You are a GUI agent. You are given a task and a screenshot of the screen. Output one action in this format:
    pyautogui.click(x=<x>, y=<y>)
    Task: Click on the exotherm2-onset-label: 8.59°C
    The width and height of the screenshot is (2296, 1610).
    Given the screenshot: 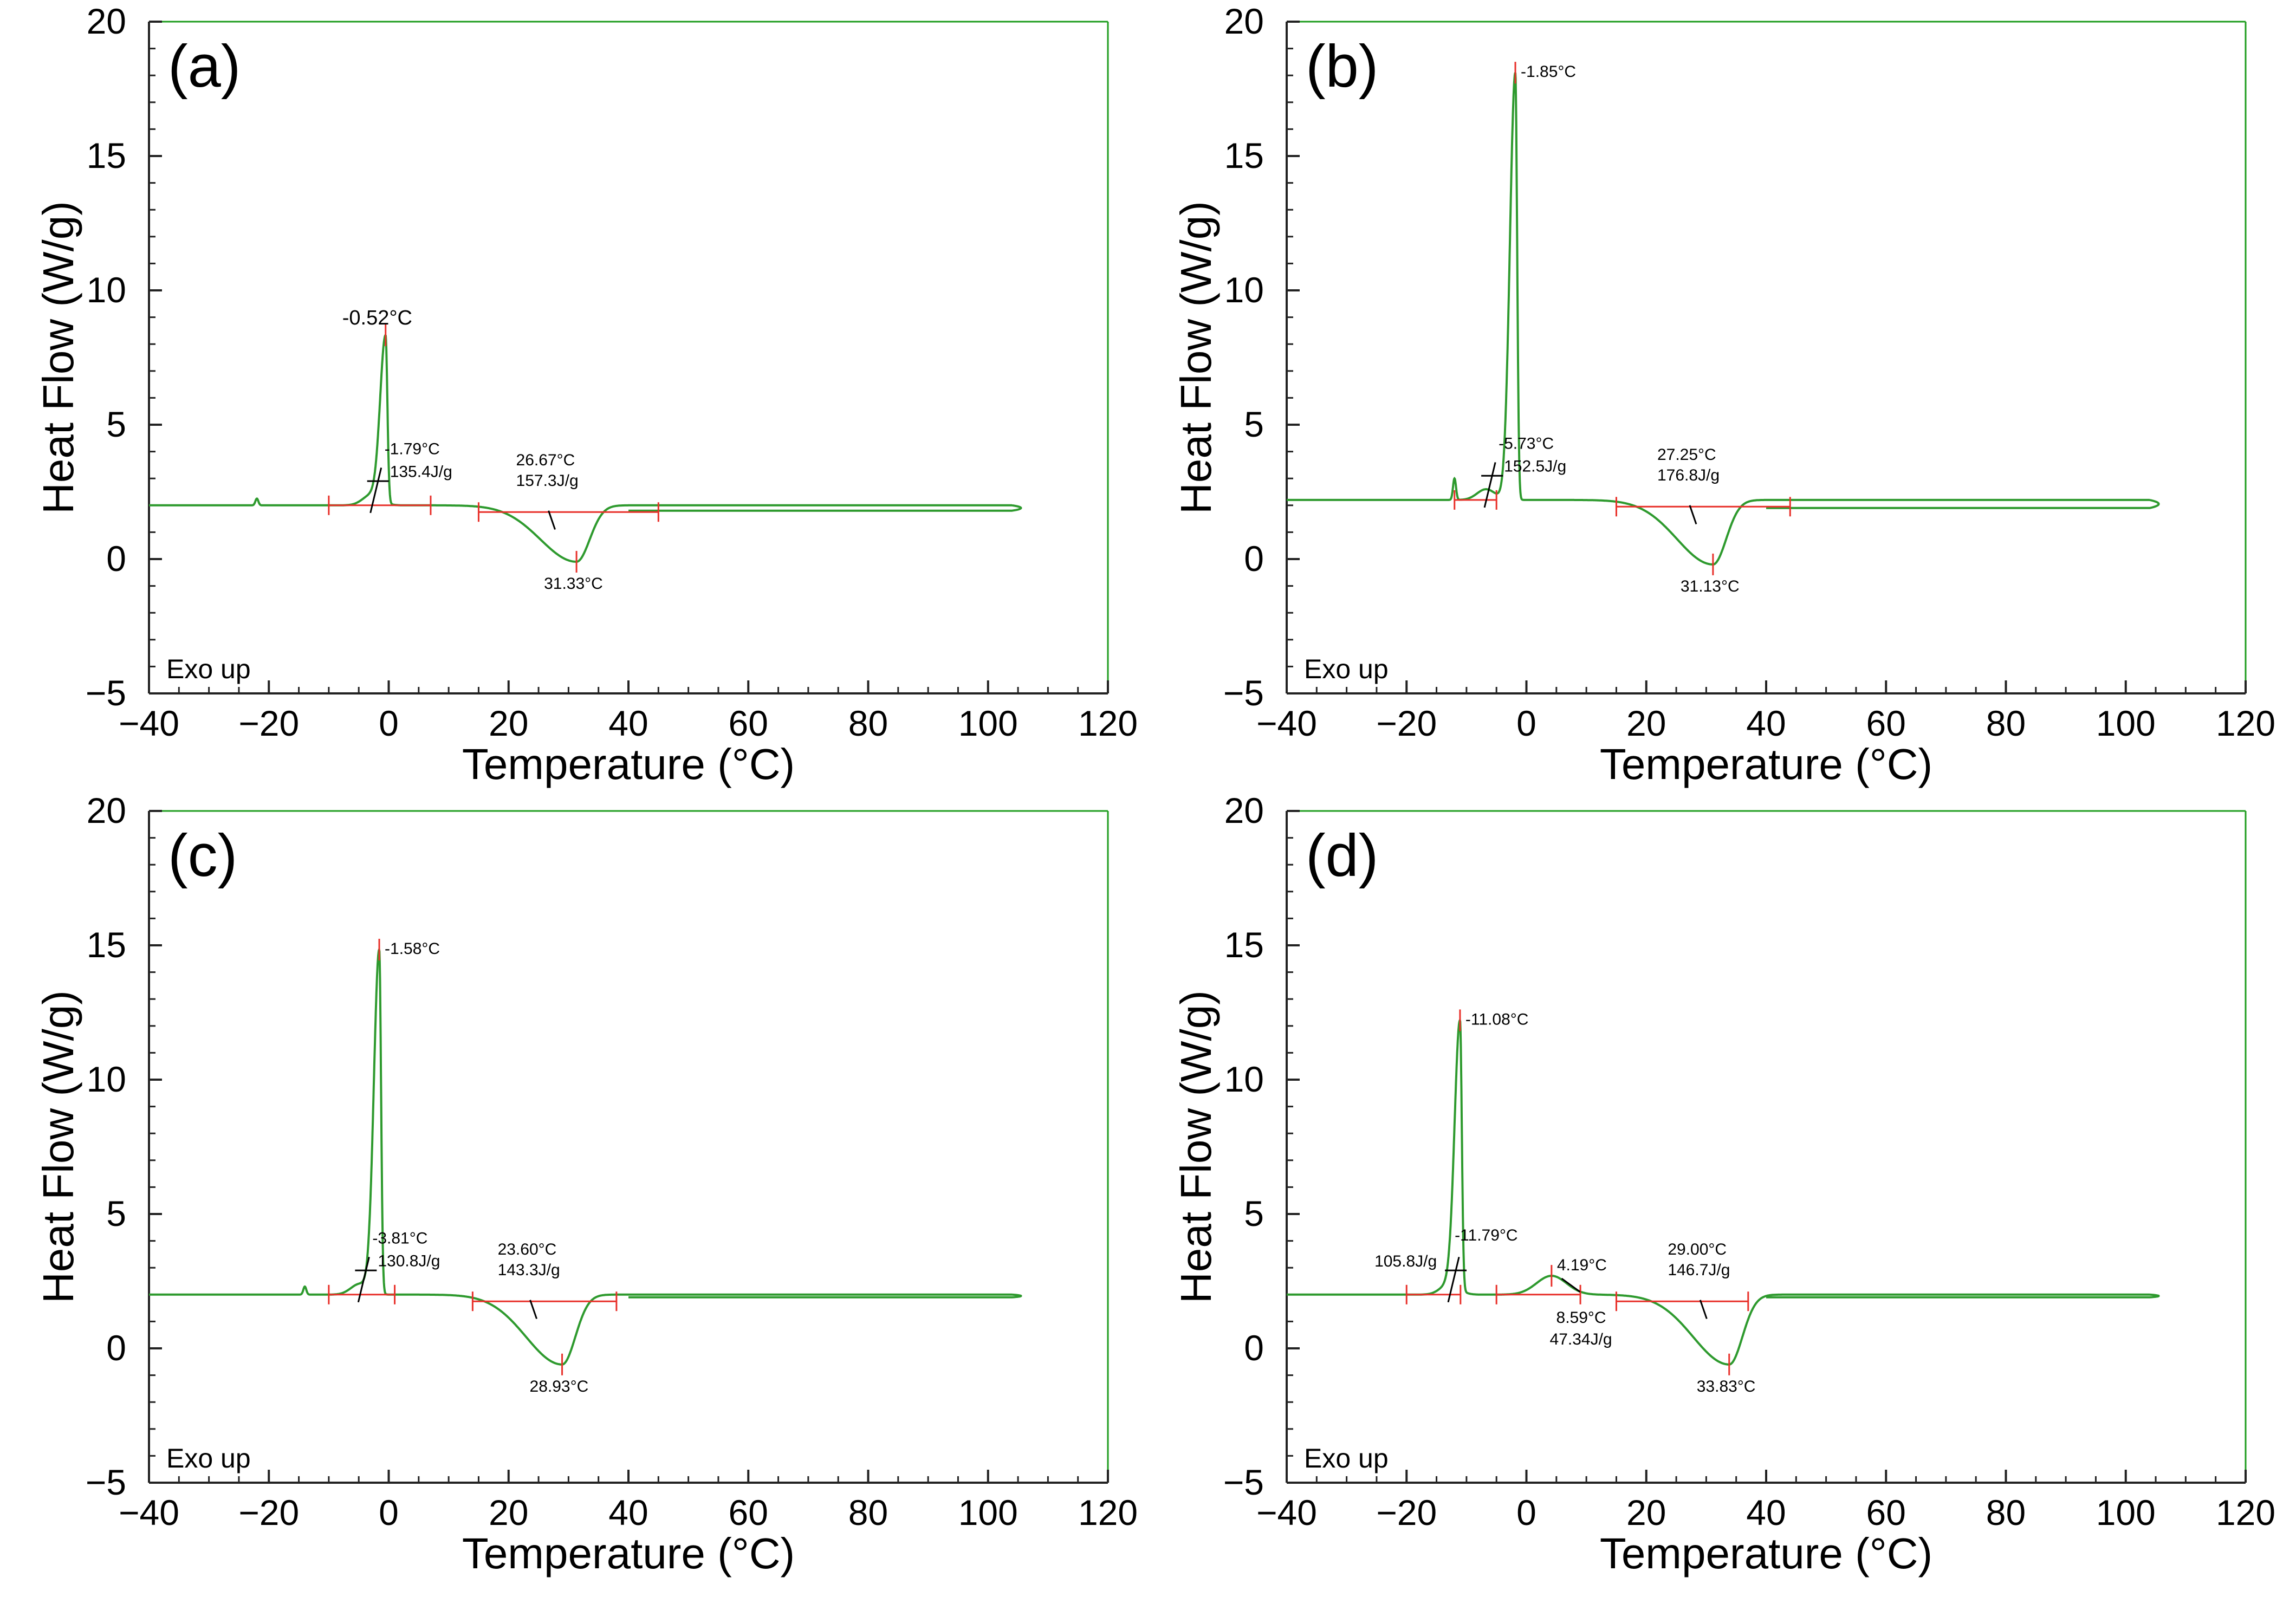 What is the action you would take?
    pyautogui.click(x=1581, y=1318)
    